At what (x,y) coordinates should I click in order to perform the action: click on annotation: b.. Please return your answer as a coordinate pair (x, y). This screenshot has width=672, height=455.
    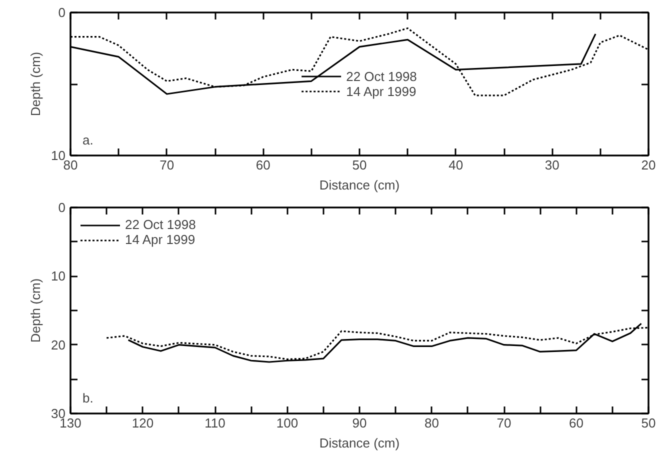
    Looking at the image, I should click on (88, 398).